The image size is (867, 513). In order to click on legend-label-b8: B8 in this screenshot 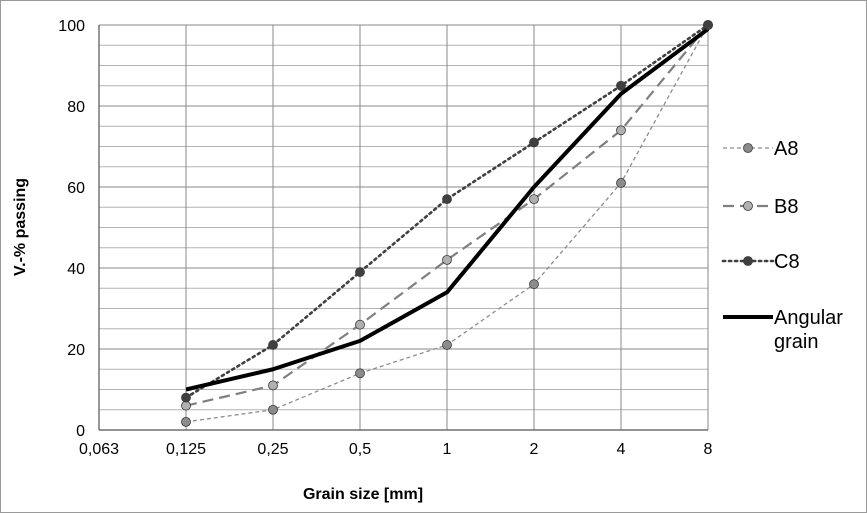, I will do `click(786, 207)`.